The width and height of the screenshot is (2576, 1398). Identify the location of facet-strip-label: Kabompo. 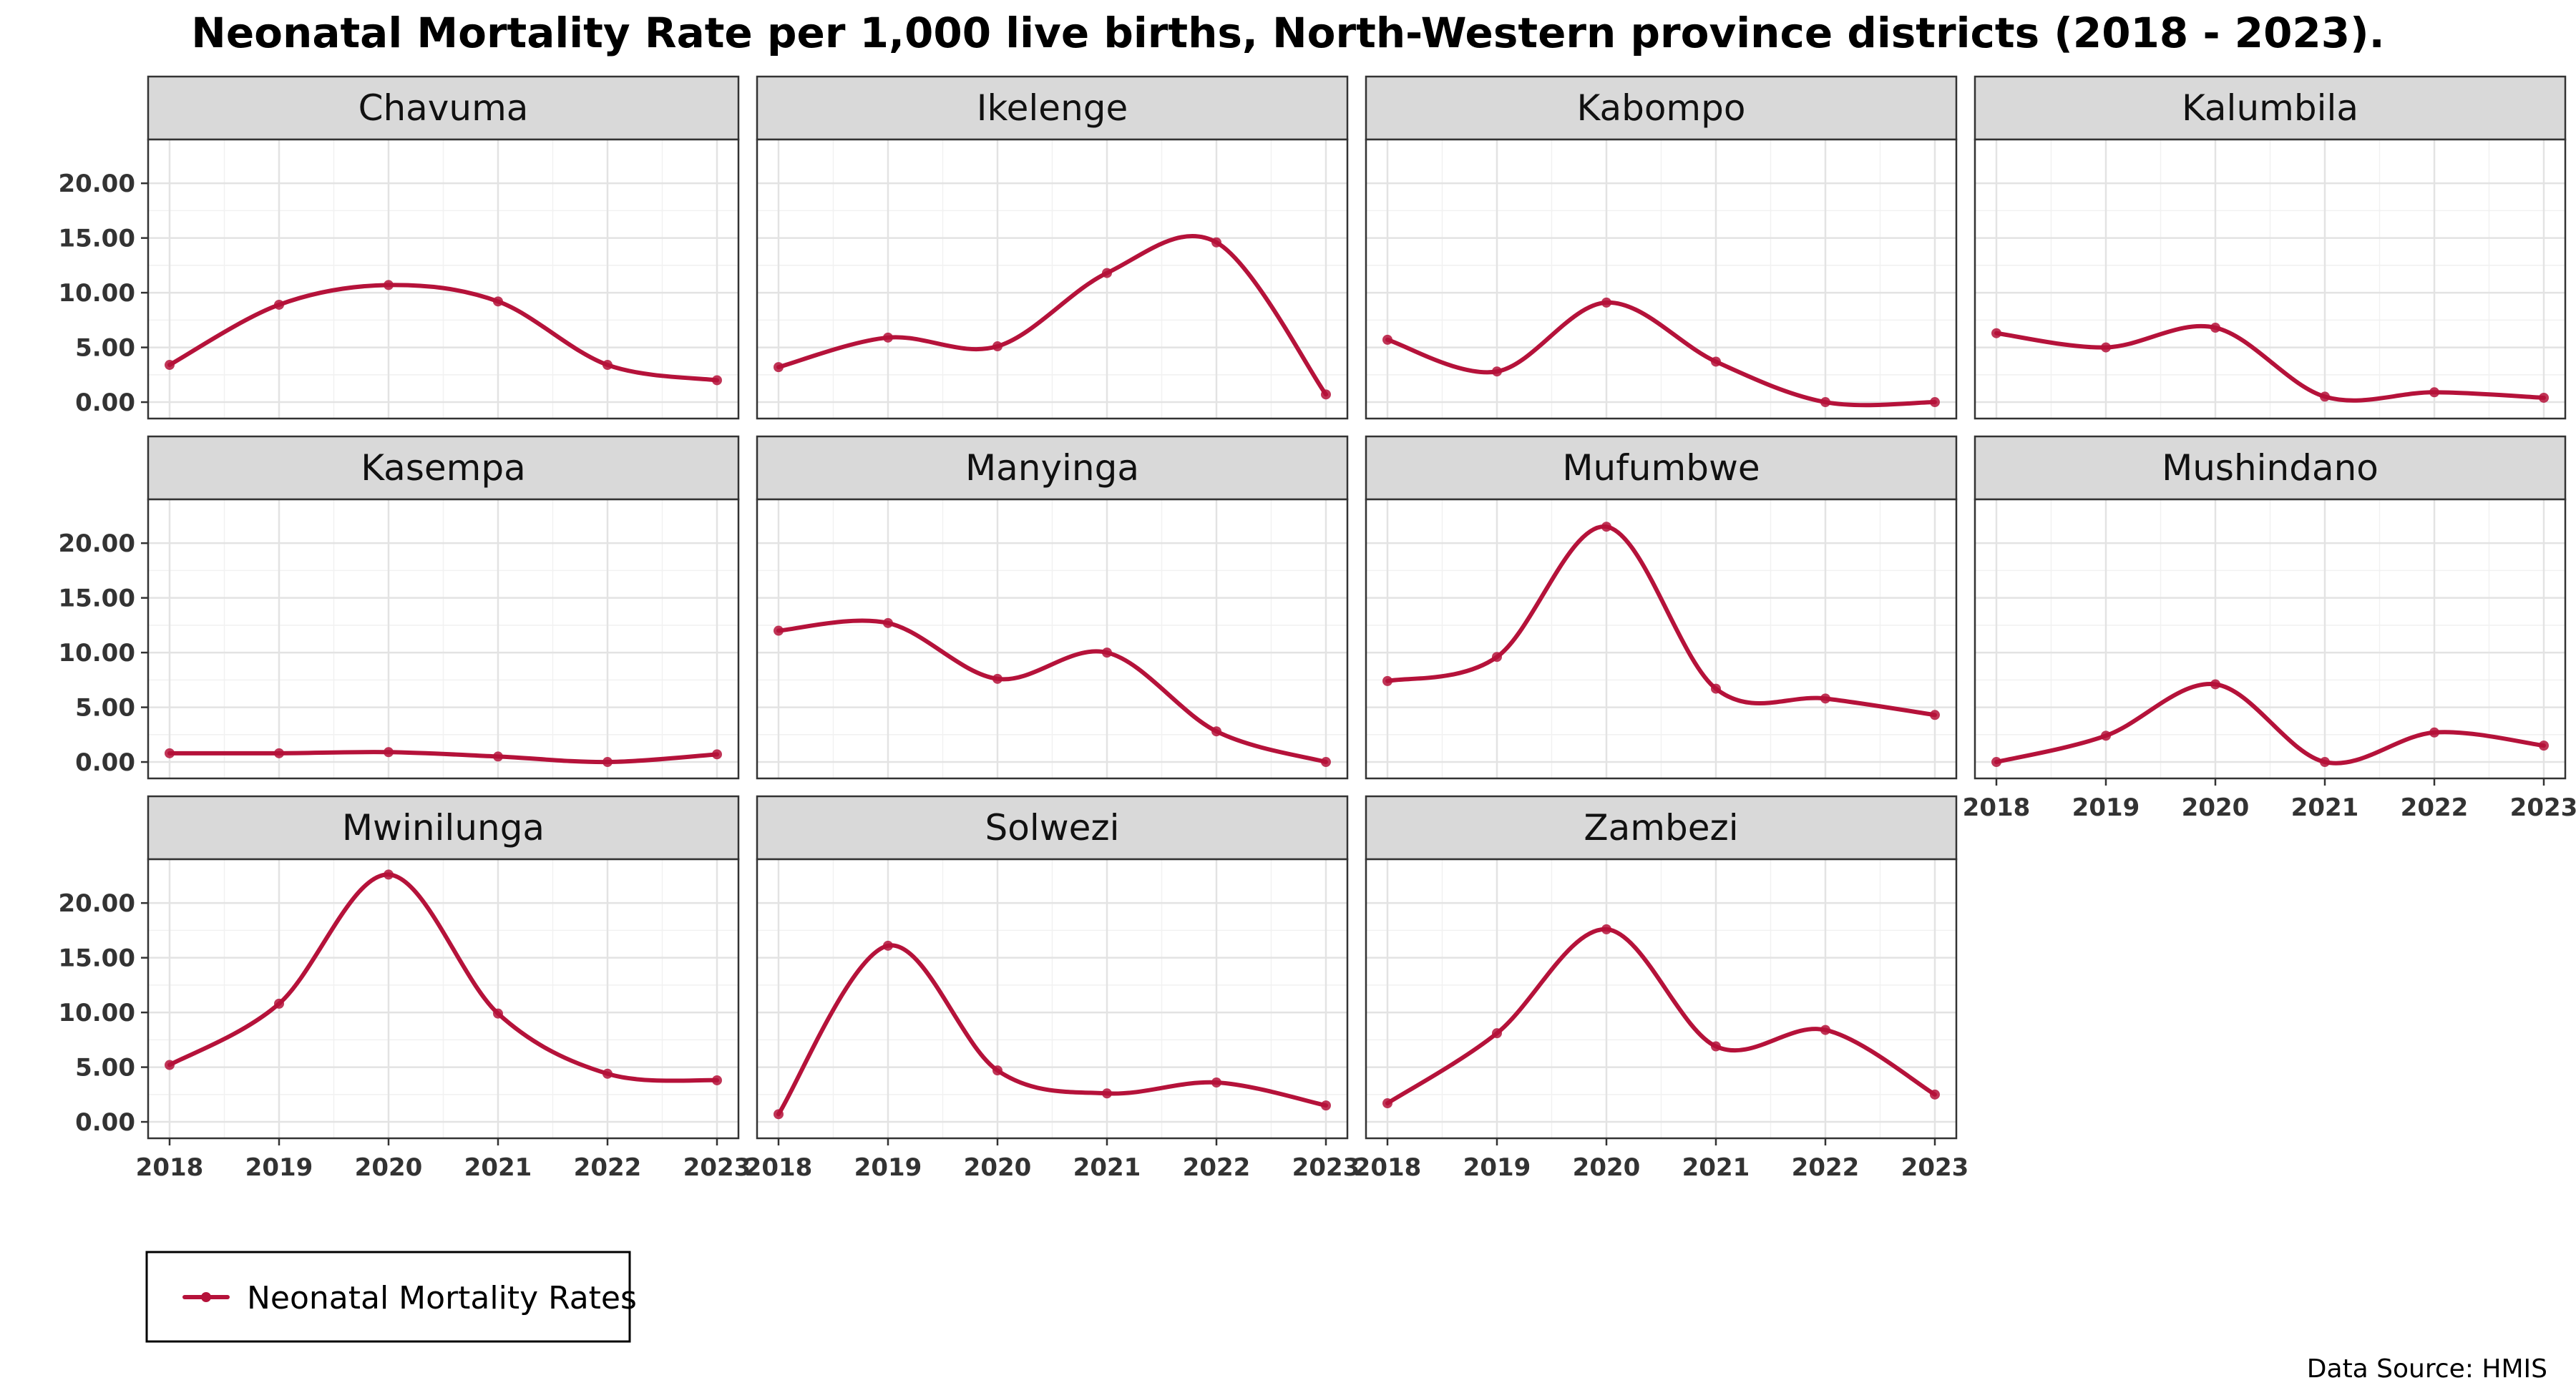
(1661, 108).